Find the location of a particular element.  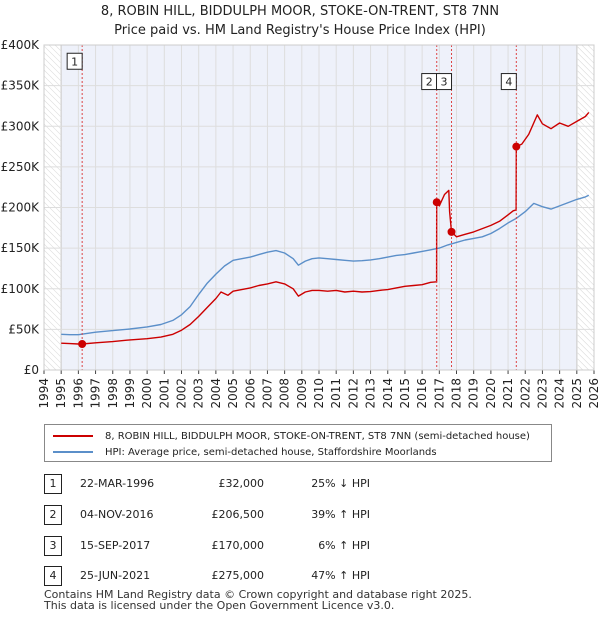

transaction-price: £32,000 is located at coordinates (241, 483).